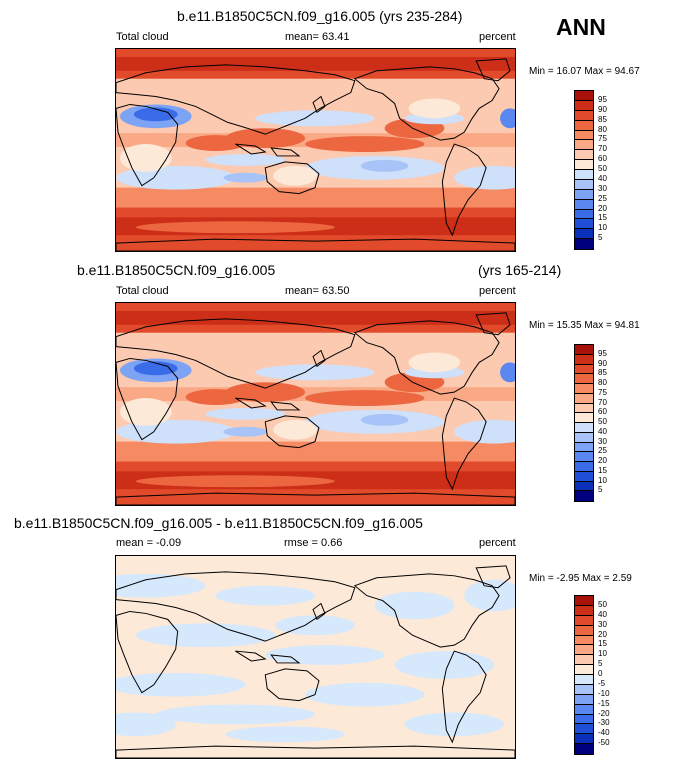 The width and height of the screenshot is (700, 768). What do you see at coordinates (142, 291) in the screenshot?
I see `panel2-variable-label: Total cloud` at bounding box center [142, 291].